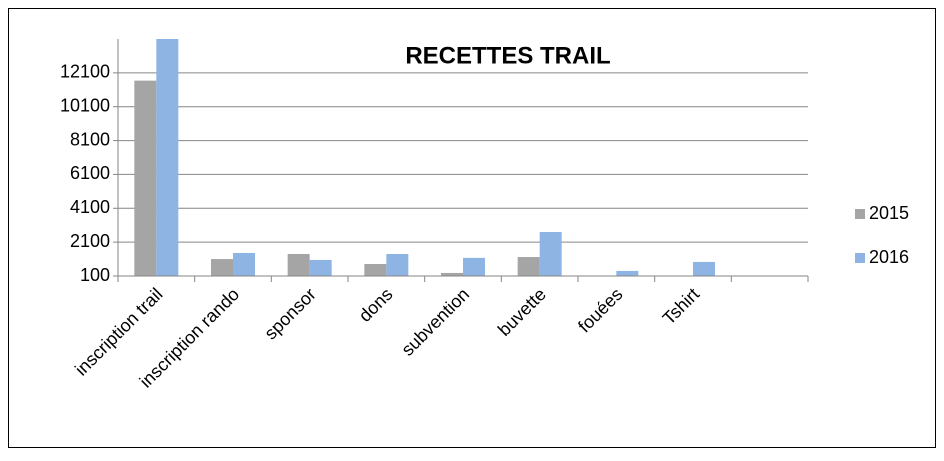 This screenshot has width=944, height=461. Describe the element at coordinates (85, 105) in the screenshot. I see `y-tick-label: 10100` at that location.